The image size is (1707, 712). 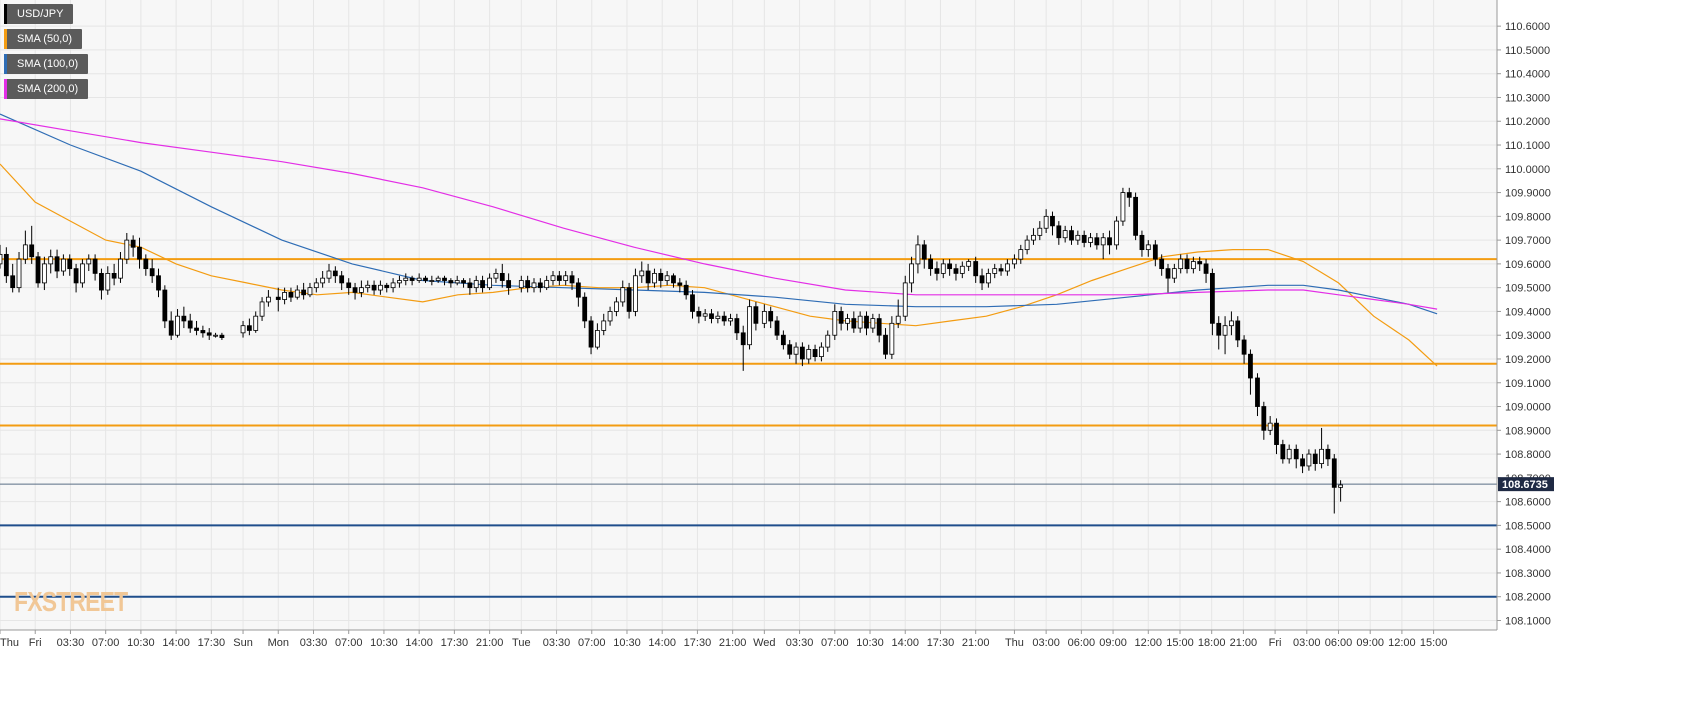 I want to click on current-price-label-bg, so click(x=1526, y=484).